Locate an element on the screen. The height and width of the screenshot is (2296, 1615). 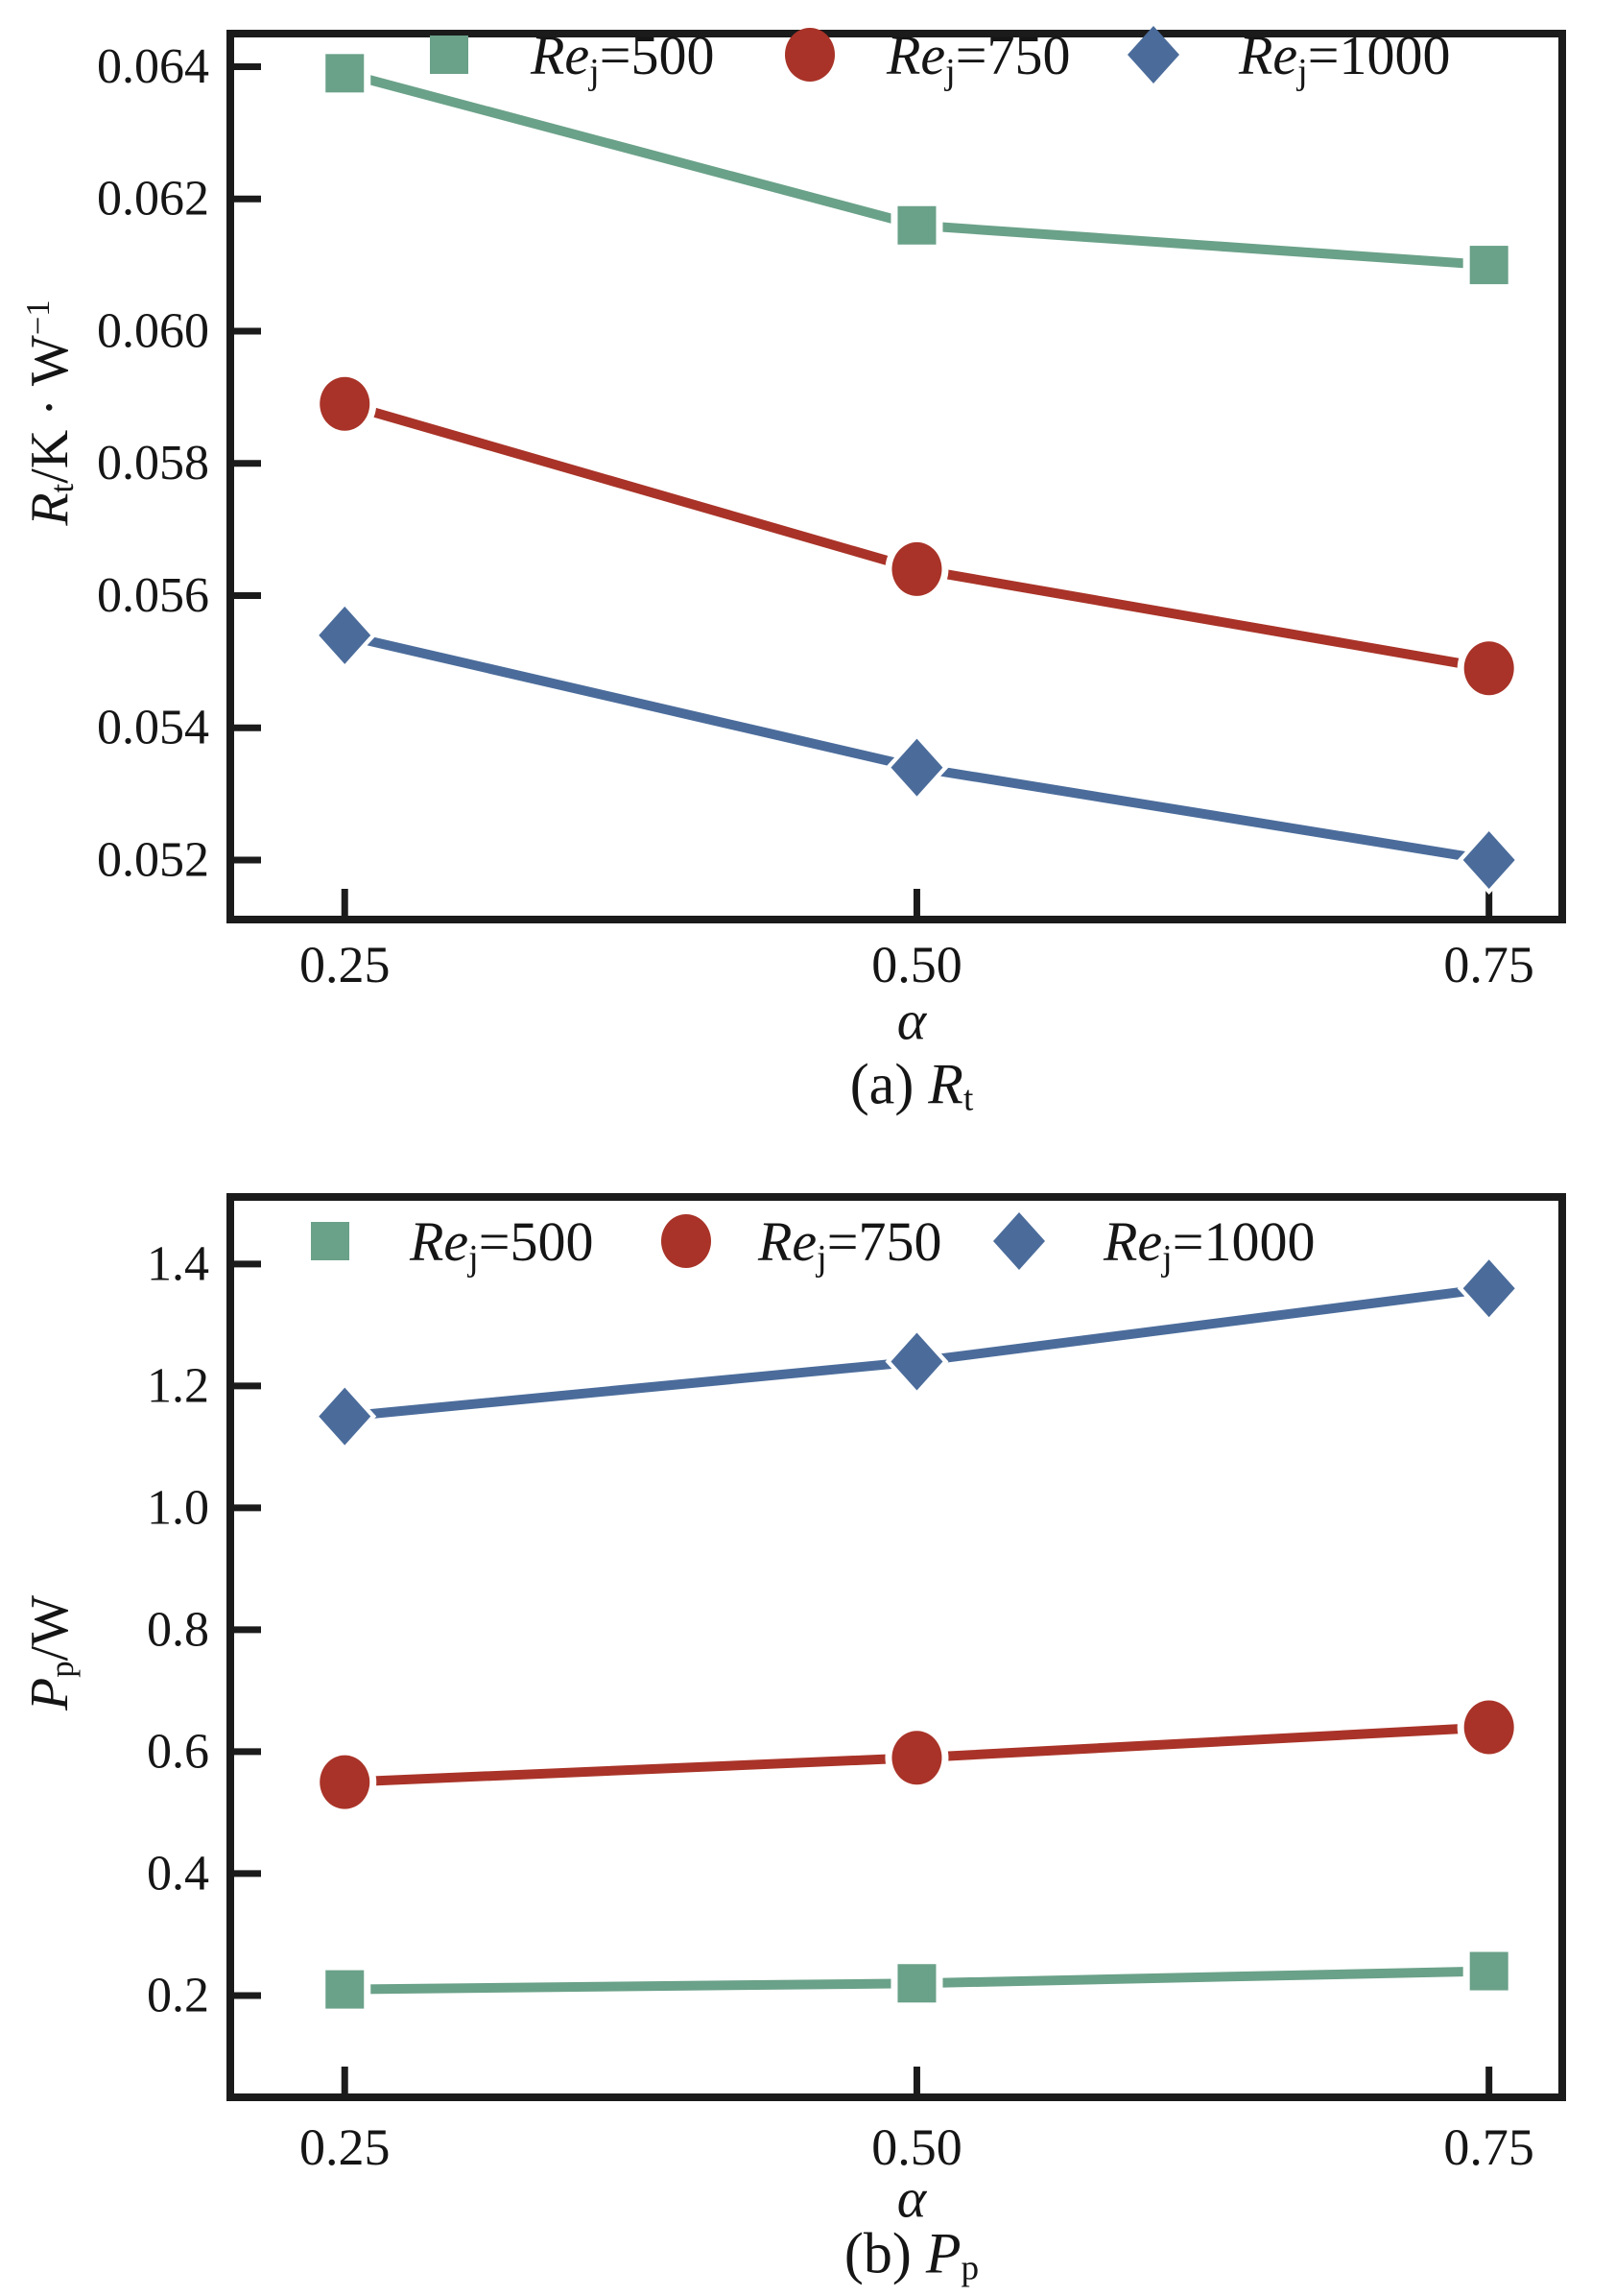
y-tick-label: 1.2 is located at coordinates (178, 1386).